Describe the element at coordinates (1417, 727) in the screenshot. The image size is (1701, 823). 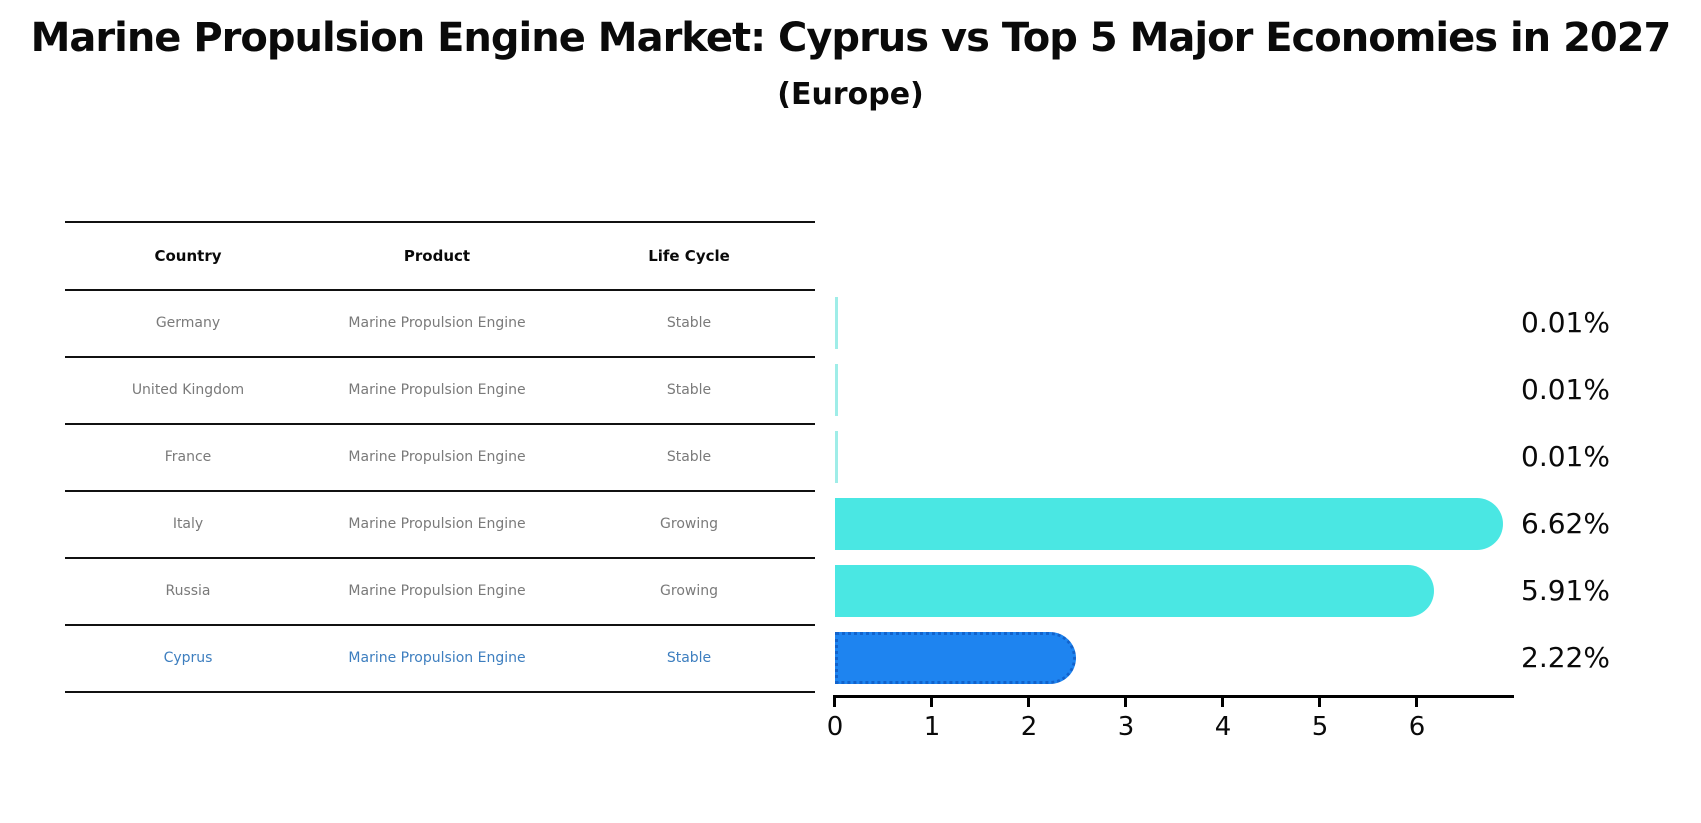
I see `x-tick-label: 6` at that location.